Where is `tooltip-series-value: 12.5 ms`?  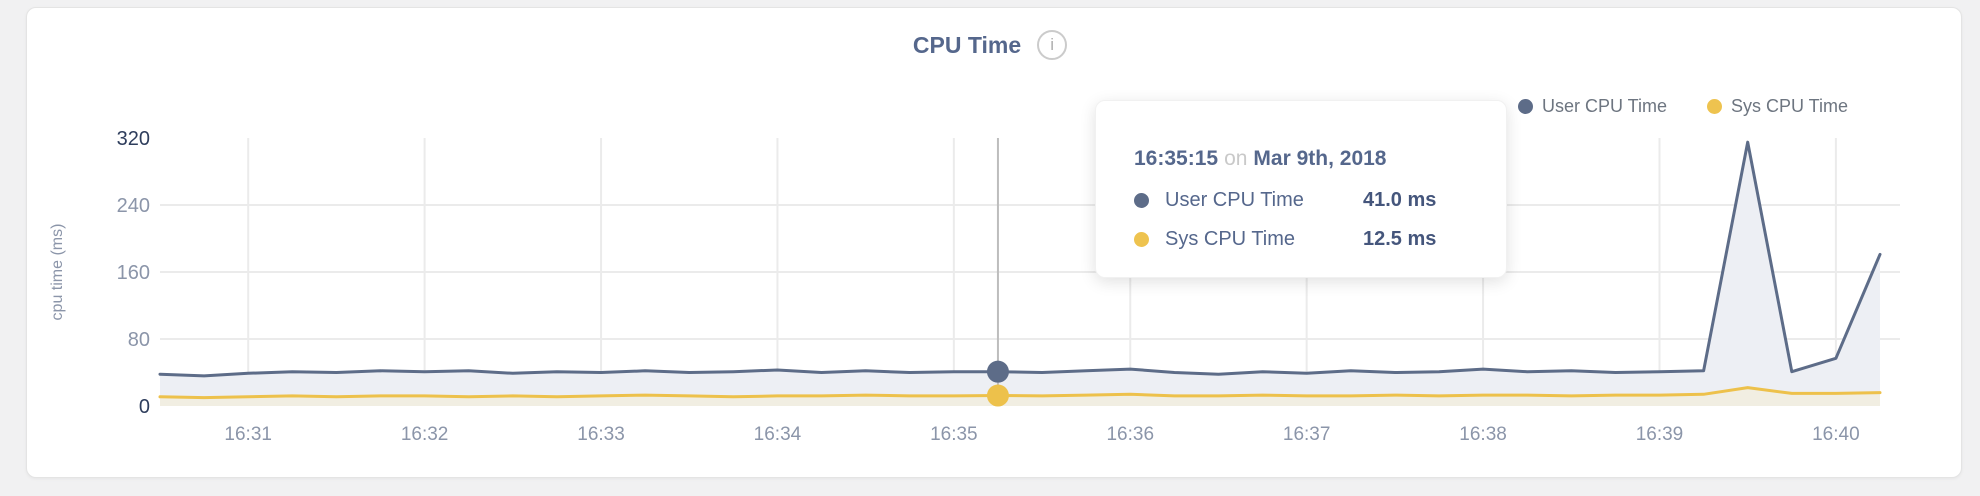 tooltip-series-value: 12.5 ms is located at coordinates (1400, 239).